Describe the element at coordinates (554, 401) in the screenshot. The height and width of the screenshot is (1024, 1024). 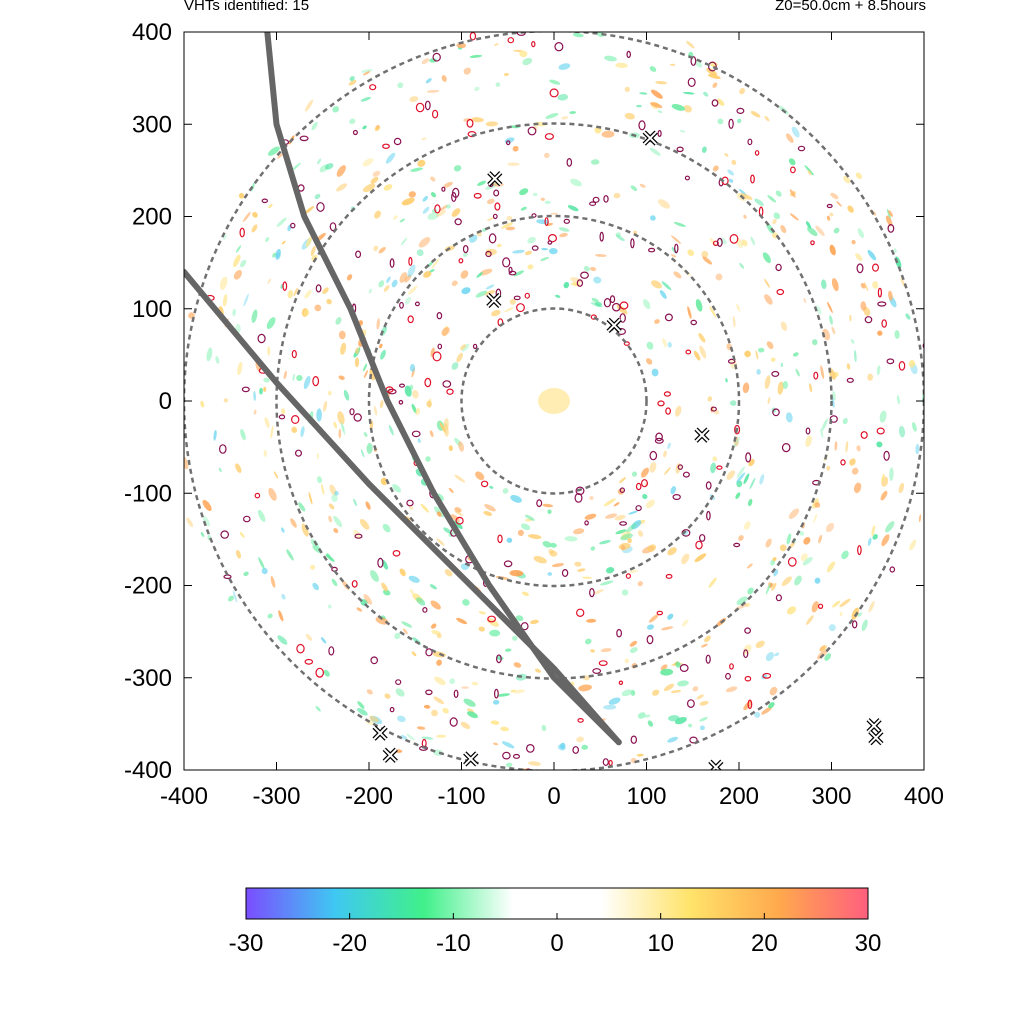
I see `center-blob` at that location.